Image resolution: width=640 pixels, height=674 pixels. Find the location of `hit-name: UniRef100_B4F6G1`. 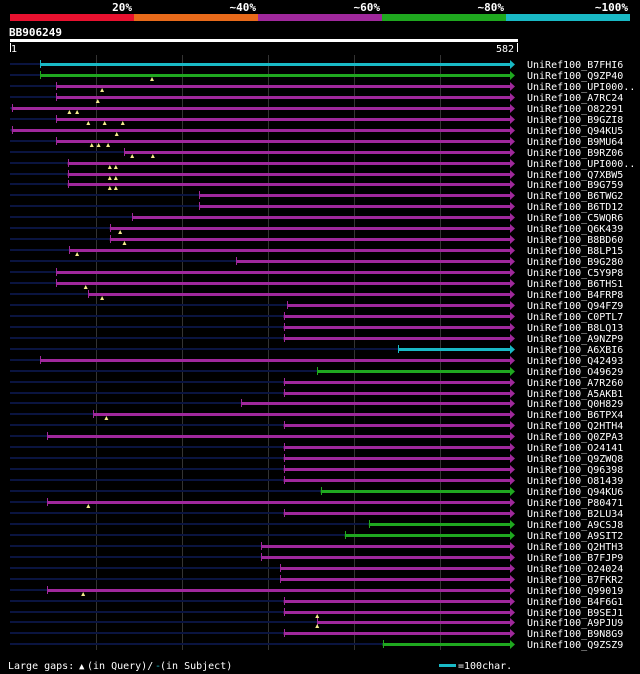

hit-name: UniRef100_B4F6G1 is located at coordinates (575, 602).